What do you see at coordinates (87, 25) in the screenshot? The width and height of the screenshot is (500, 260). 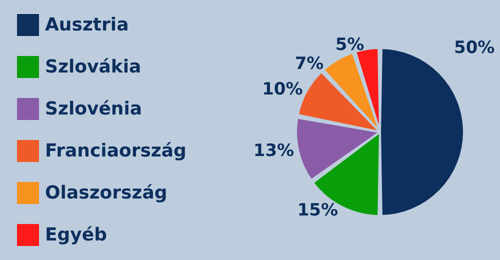 I see `legend-label: Ausztria` at bounding box center [87, 25].